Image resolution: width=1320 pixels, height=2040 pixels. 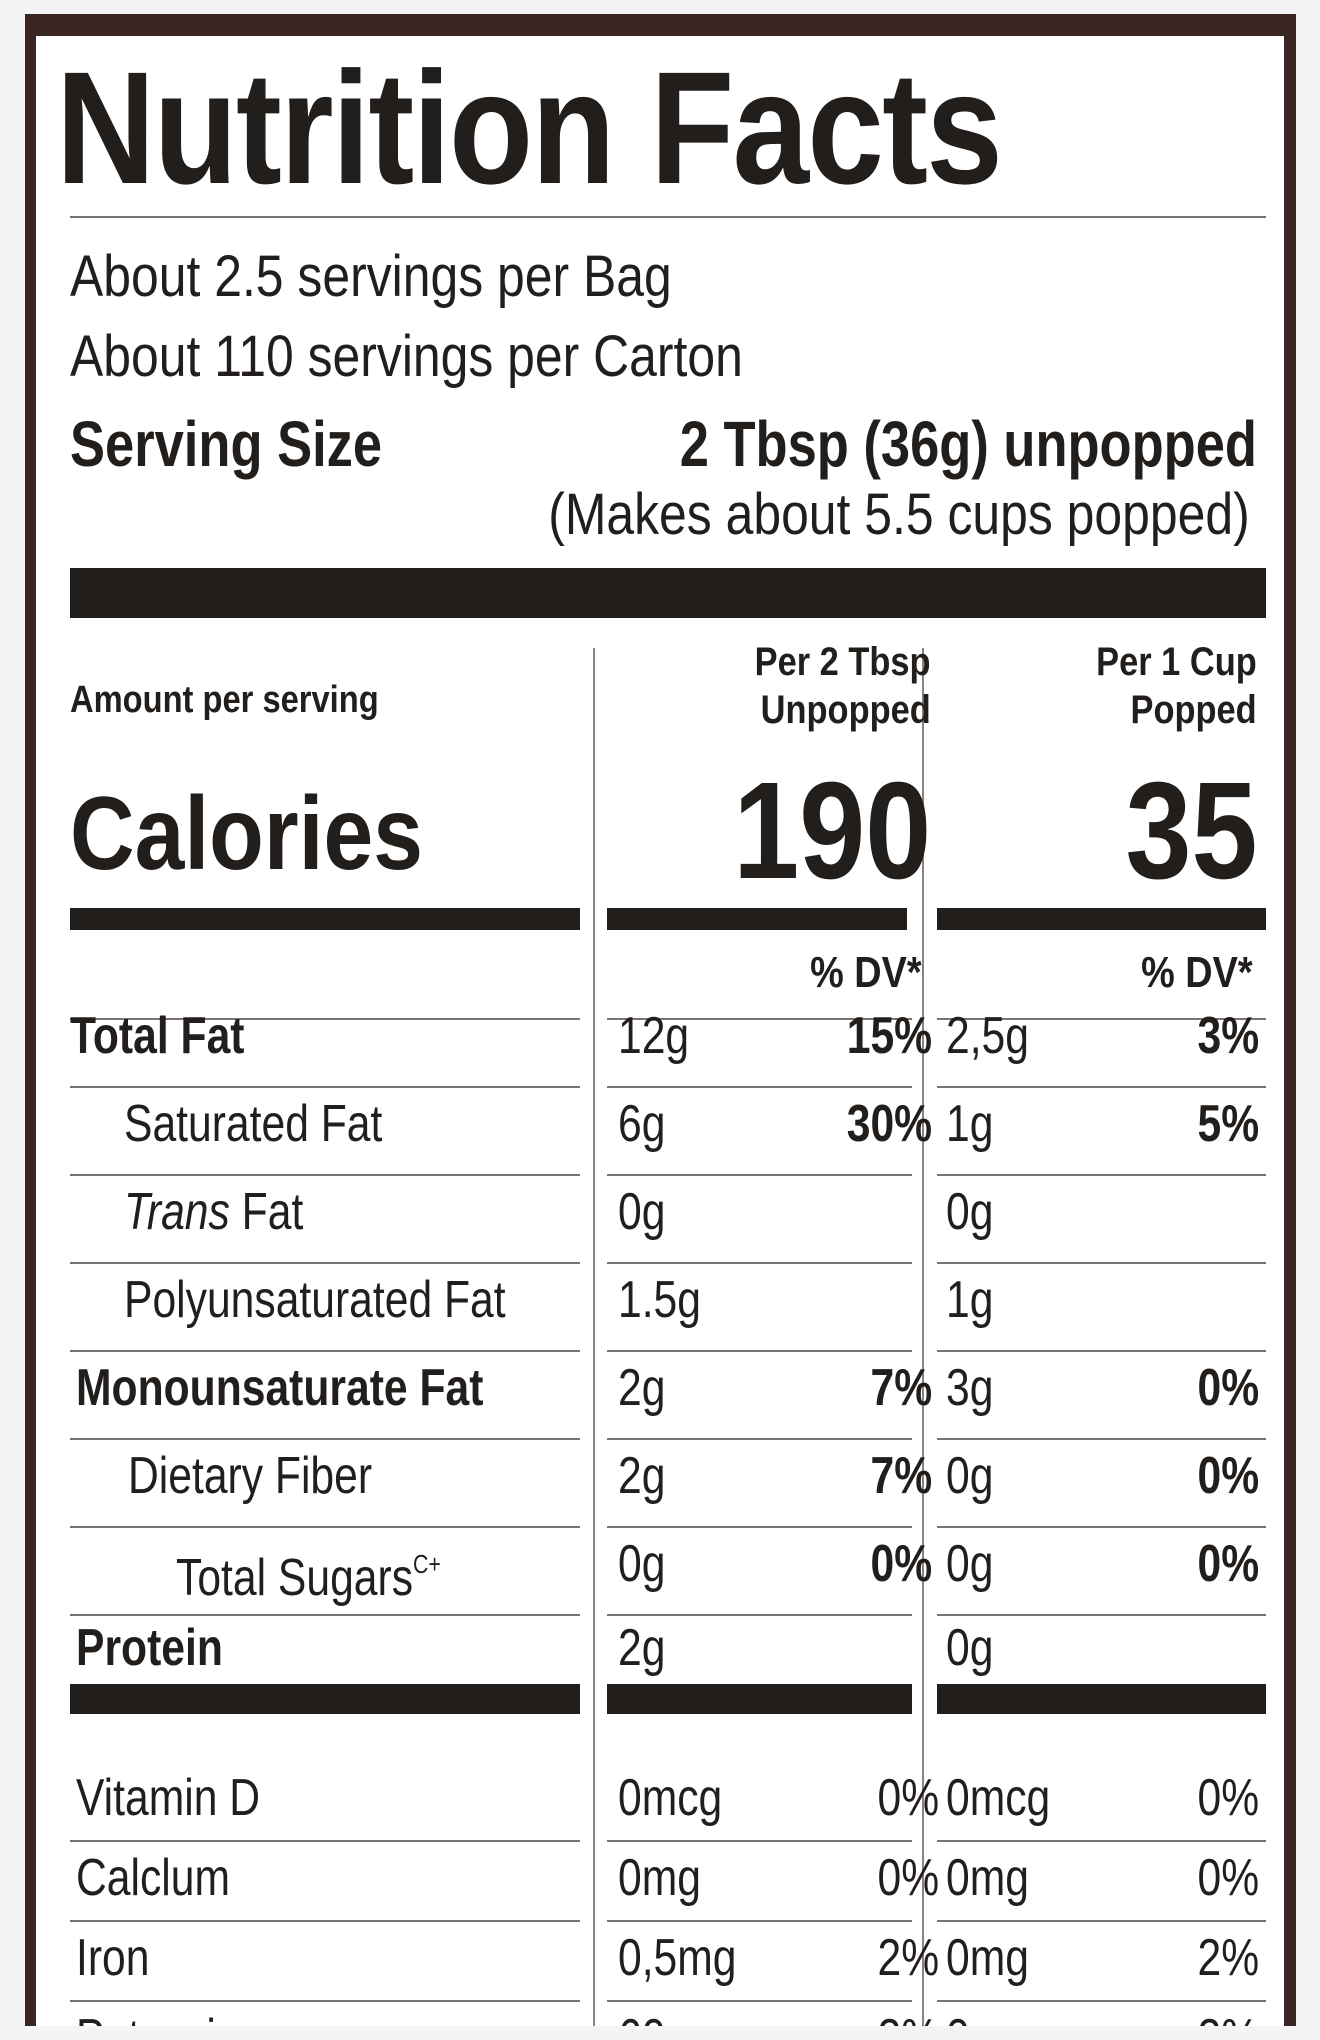 What do you see at coordinates (670, 1798) in the screenshot?
I see `vitamin-amount-col1: 0mcg` at bounding box center [670, 1798].